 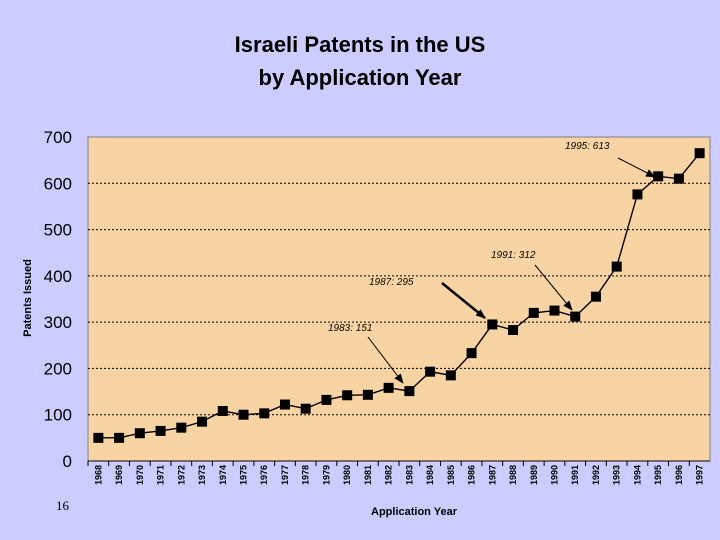 I want to click on data-point-1972, so click(x=181, y=427).